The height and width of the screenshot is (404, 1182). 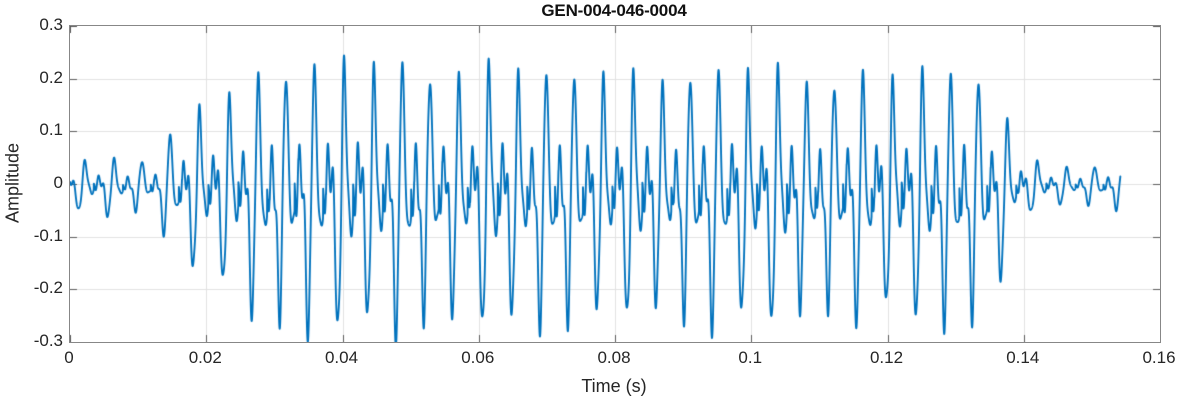 I want to click on x-tick-label: 0.04, so click(x=341, y=357).